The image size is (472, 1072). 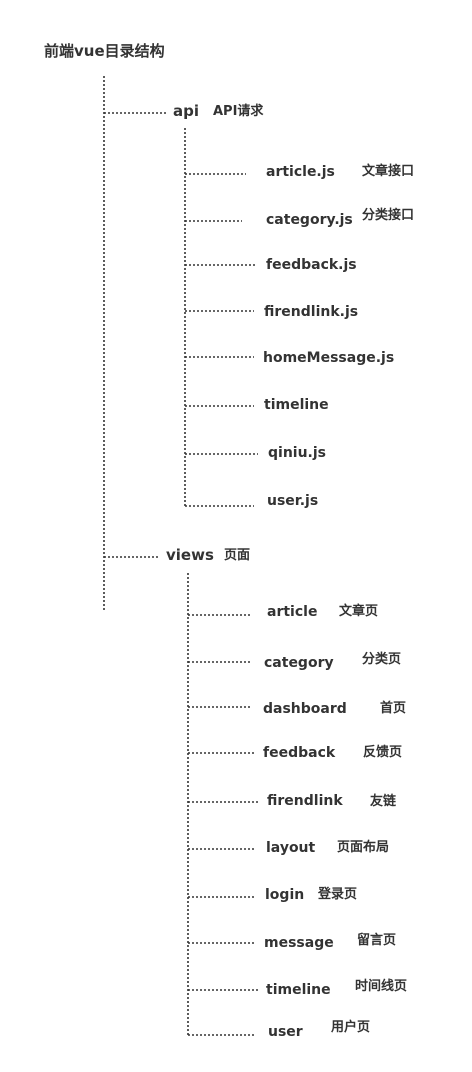 I want to click on views-folder-item-name: layout, so click(x=291, y=848).